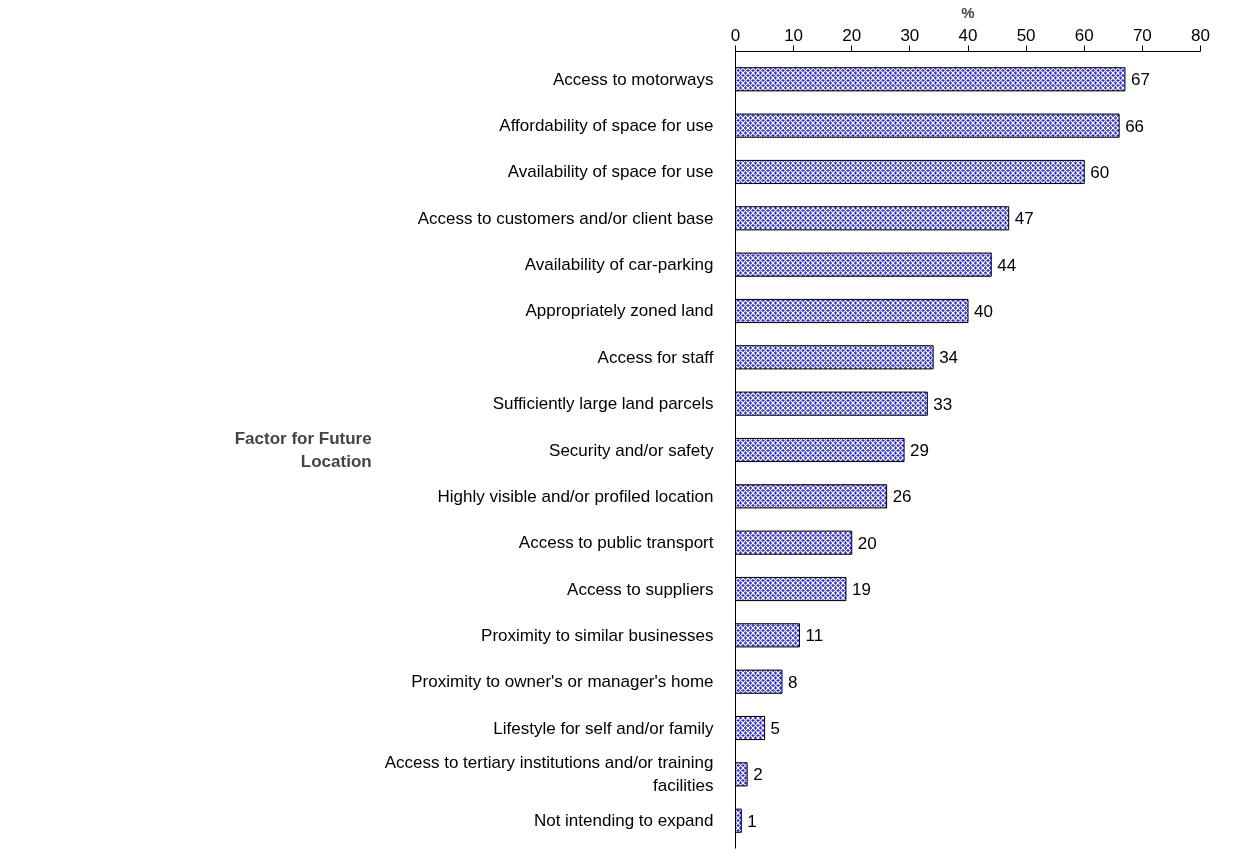 The image size is (1235, 863). Describe the element at coordinates (623, 821) in the screenshot. I see `y-tick-label: Not intending to expand` at that location.